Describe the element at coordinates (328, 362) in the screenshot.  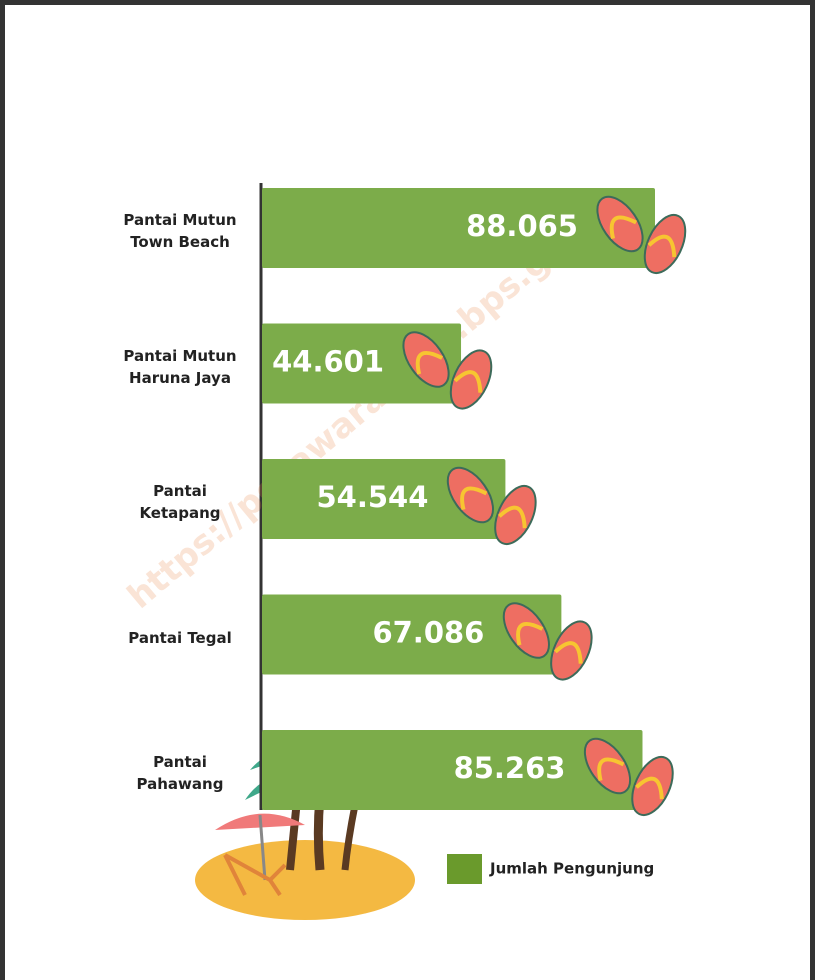
I see `value-label: 44.601` at that location.